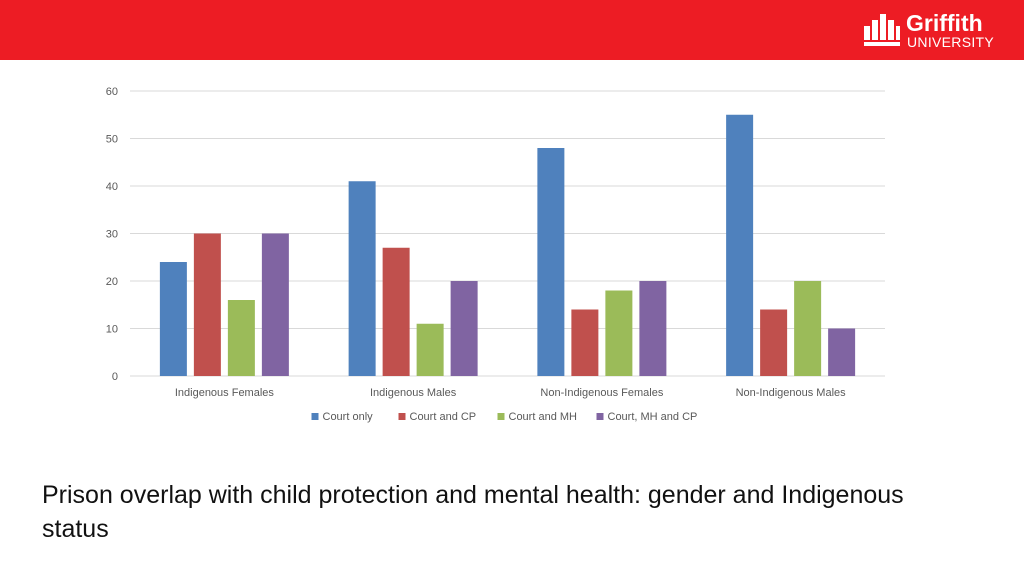 This screenshot has width=1024, height=576. I want to click on x-tick-label: Indigenous Females, so click(225, 393).